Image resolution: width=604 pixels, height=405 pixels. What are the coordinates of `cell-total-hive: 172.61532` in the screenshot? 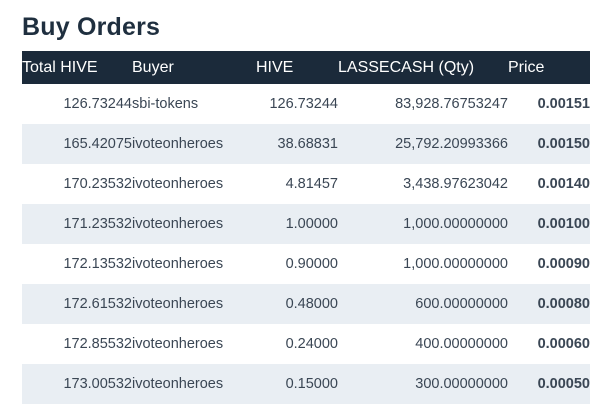 It's located at (97, 304).